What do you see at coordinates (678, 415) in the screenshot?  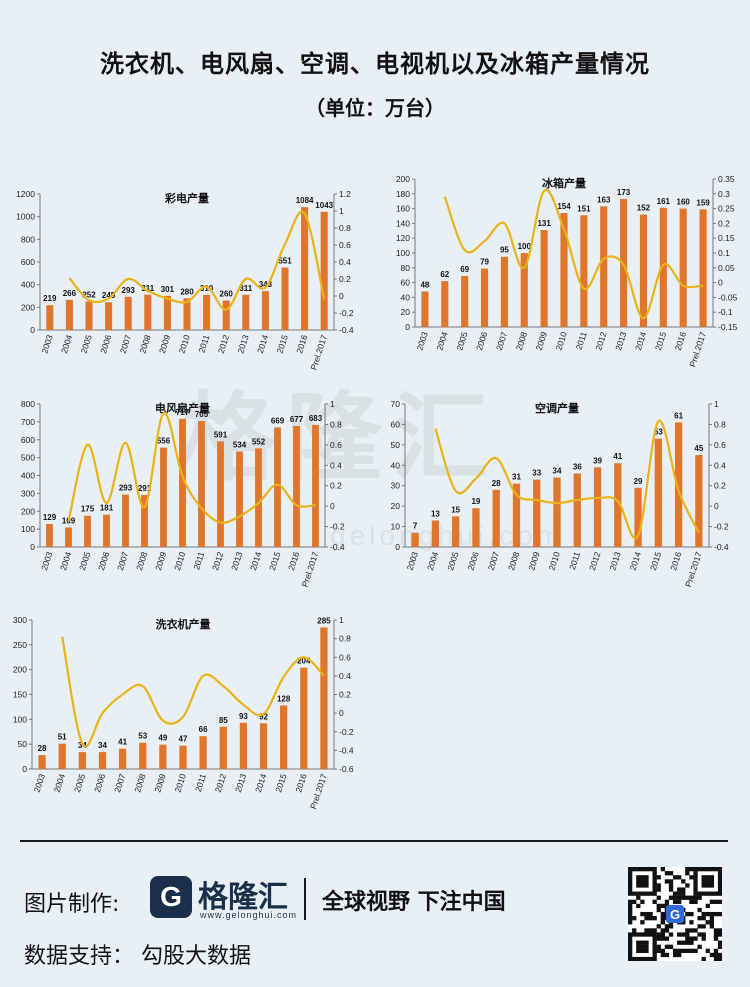 I see `bar-value-label: 61` at bounding box center [678, 415].